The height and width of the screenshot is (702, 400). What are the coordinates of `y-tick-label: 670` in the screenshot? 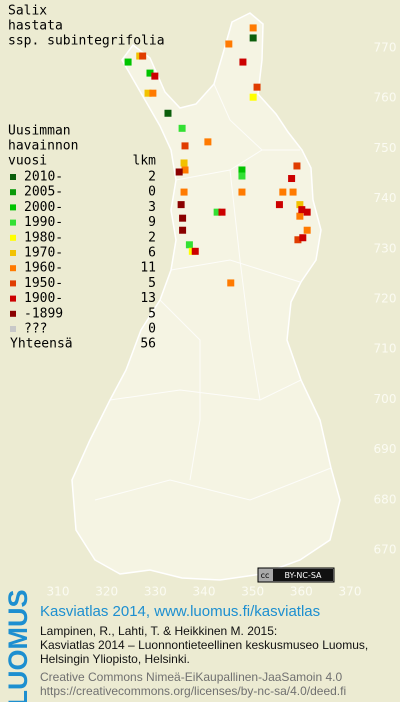 It's located at (385, 550).